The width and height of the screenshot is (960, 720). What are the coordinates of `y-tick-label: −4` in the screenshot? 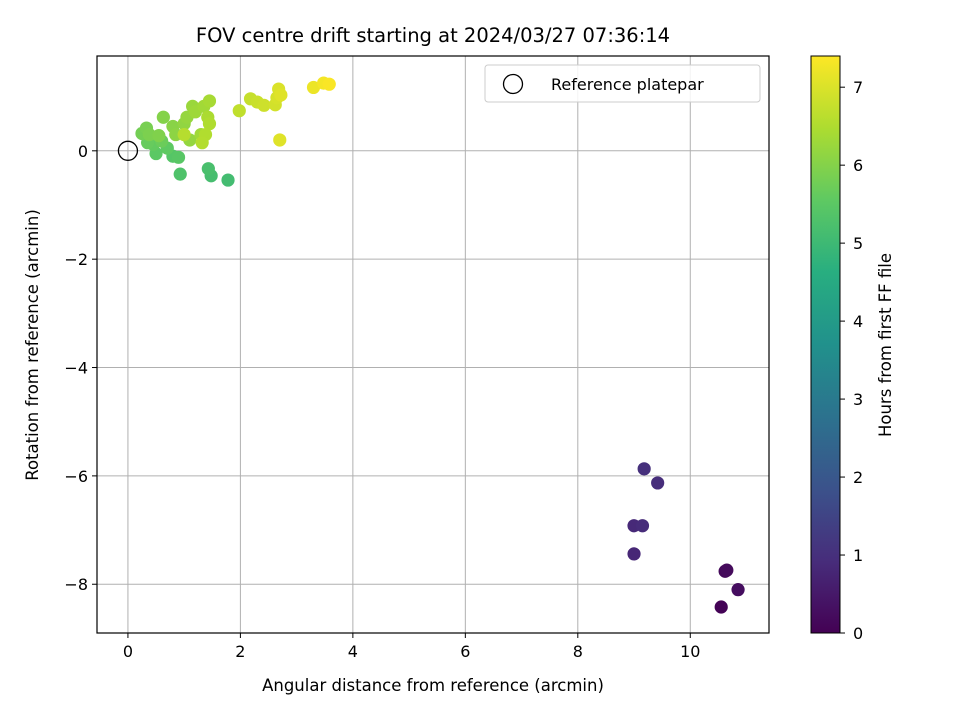 It's located at (76, 368).